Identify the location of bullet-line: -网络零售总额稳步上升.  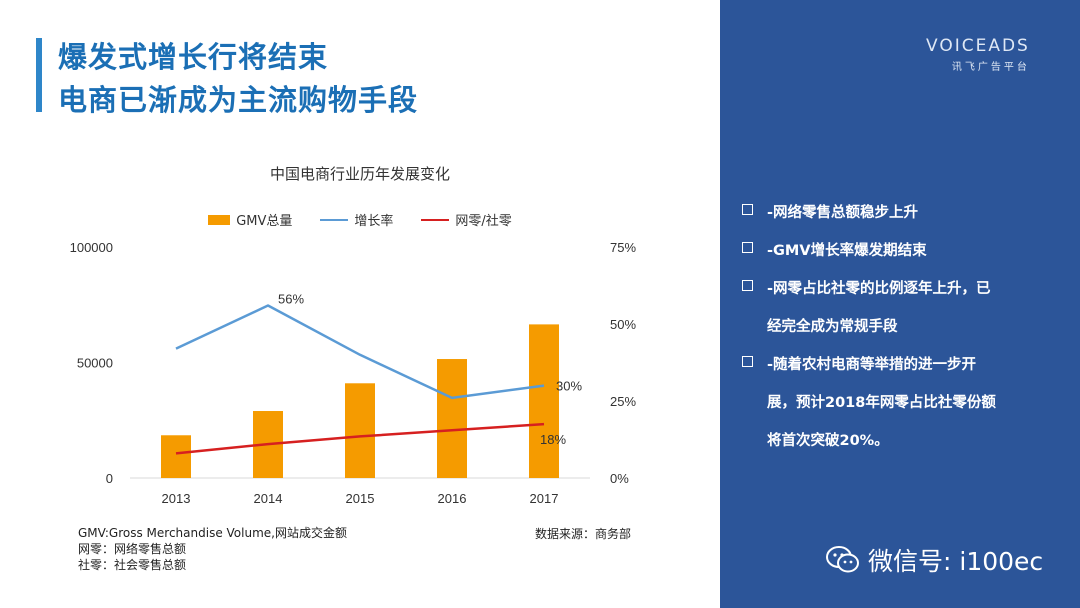
(843, 213).